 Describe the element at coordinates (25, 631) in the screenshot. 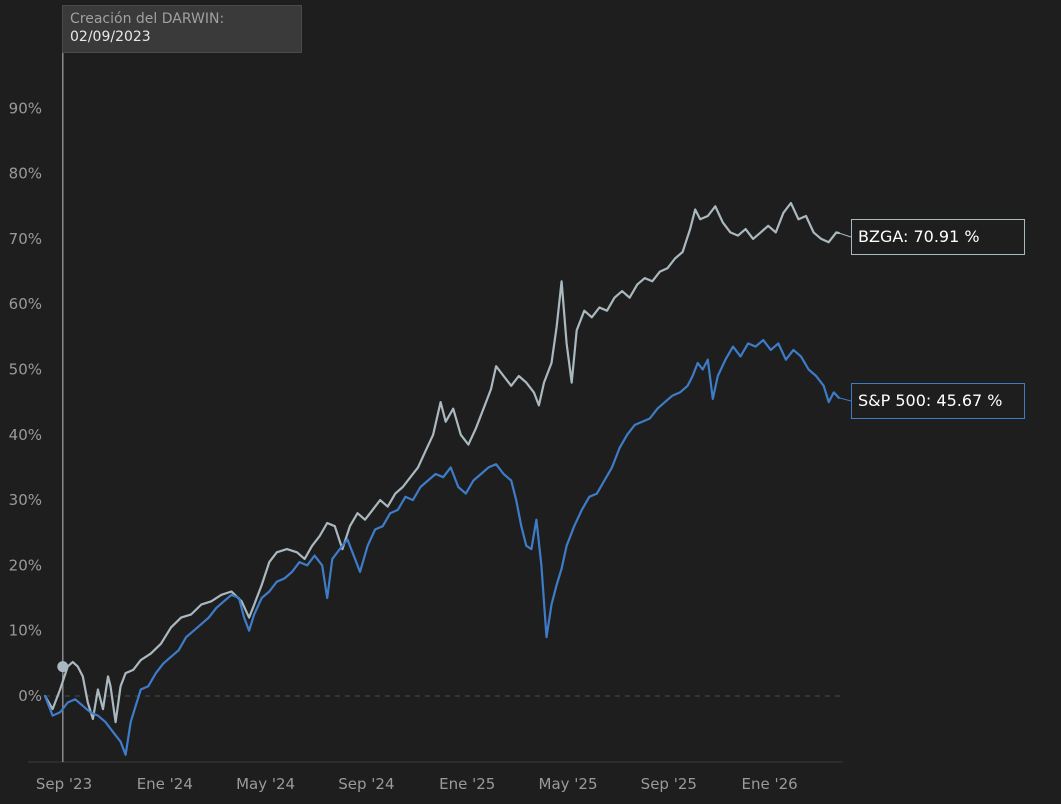

I see `y-tick-label: 10%` at that location.